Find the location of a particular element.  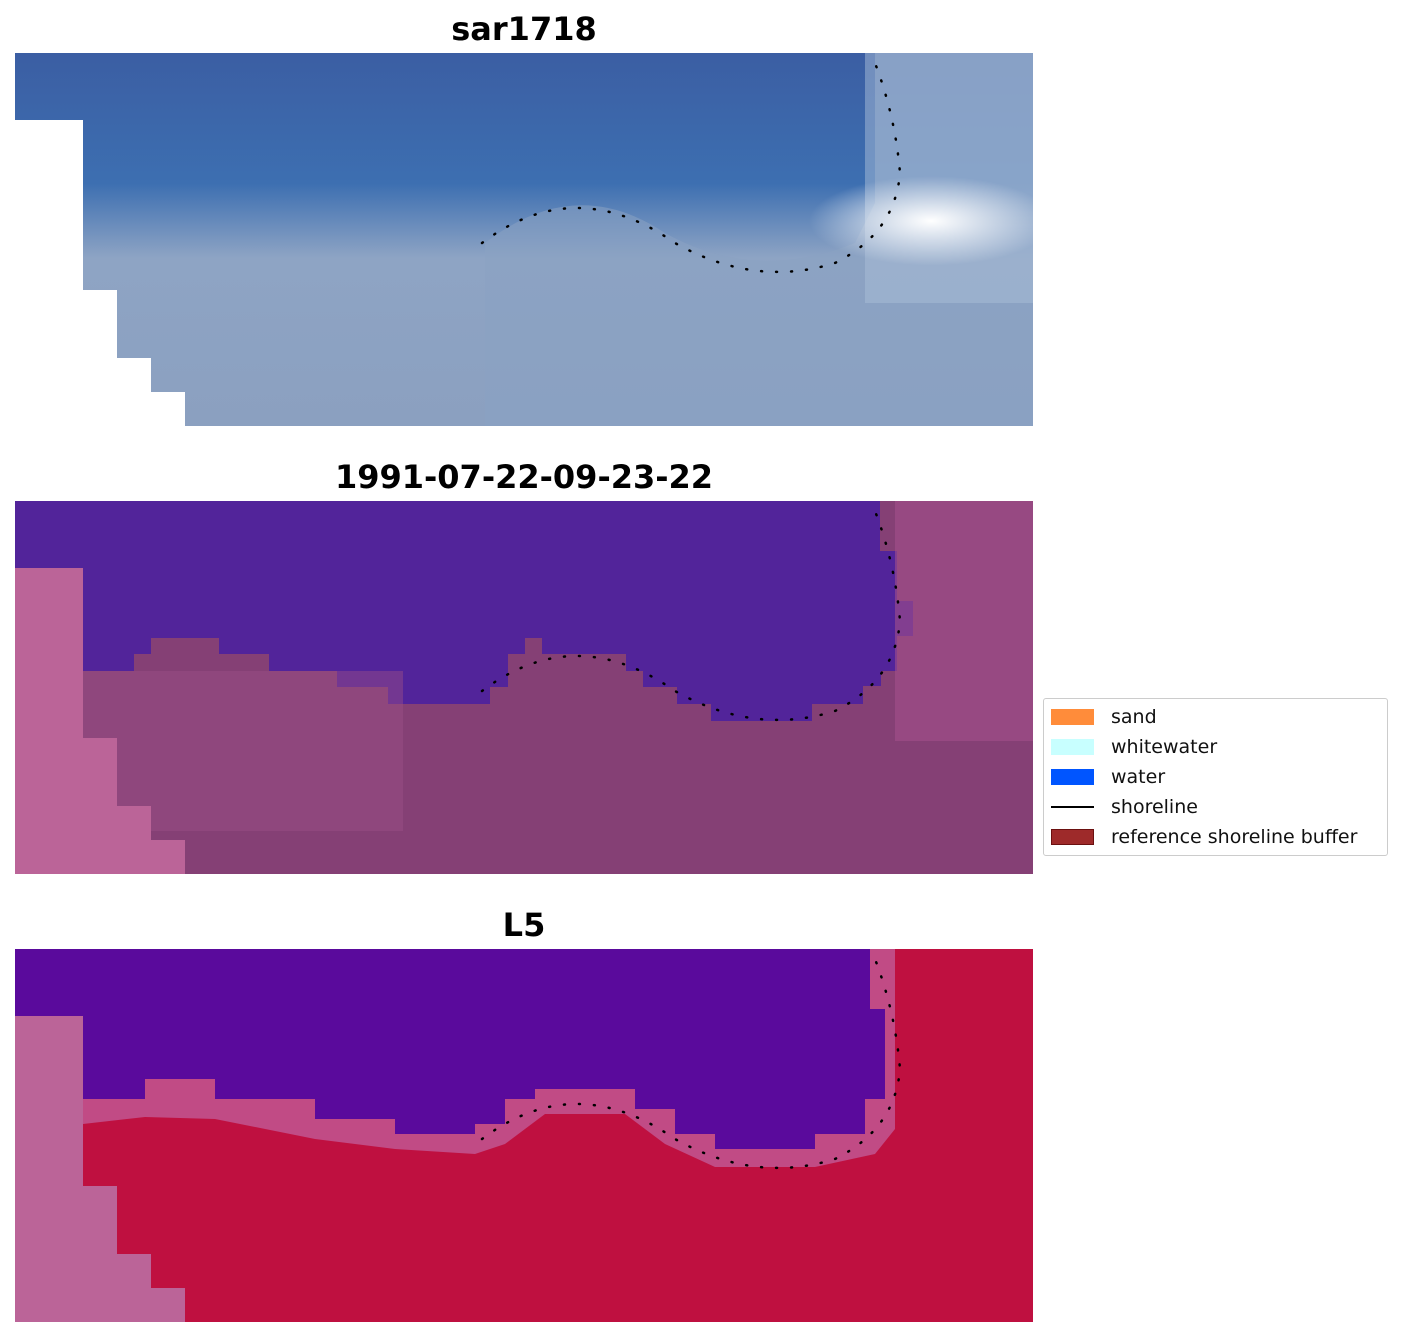

legend-line-shoreline is located at coordinates (1072, 807).